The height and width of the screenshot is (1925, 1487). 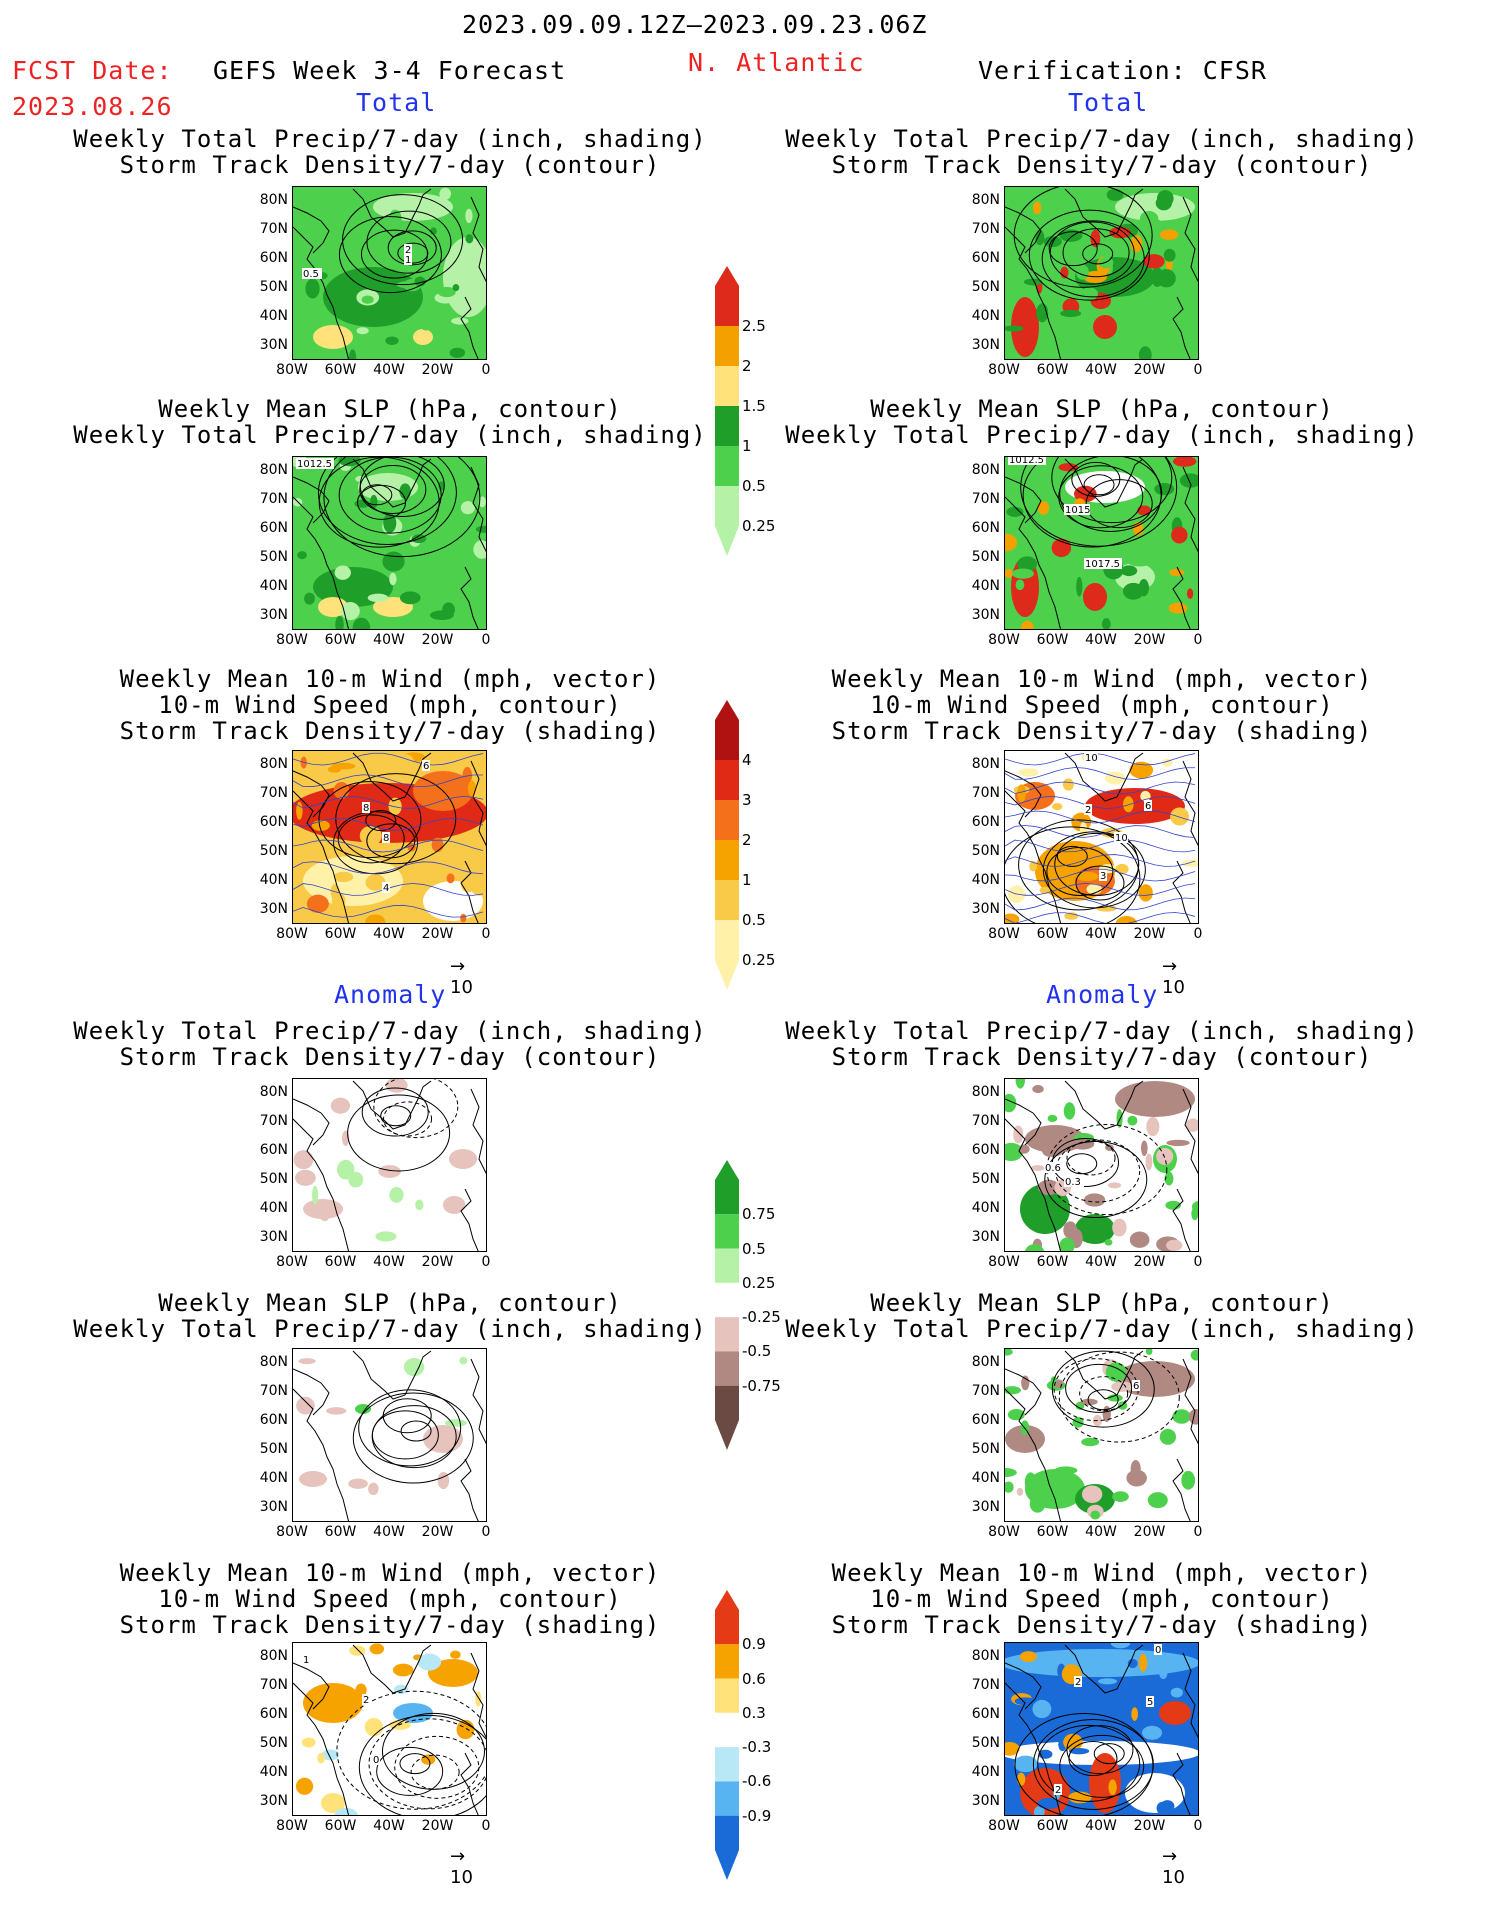 What do you see at coordinates (747, 800) in the screenshot?
I see `colorbar-label: 3` at bounding box center [747, 800].